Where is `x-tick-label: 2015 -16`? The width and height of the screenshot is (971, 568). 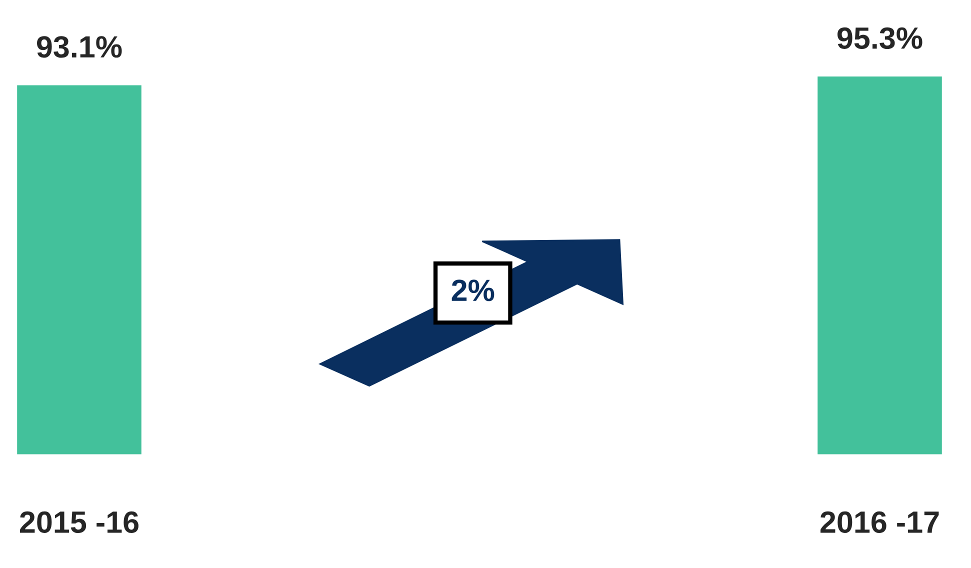 x-tick-label: 2015 -16 is located at coordinates (79, 522).